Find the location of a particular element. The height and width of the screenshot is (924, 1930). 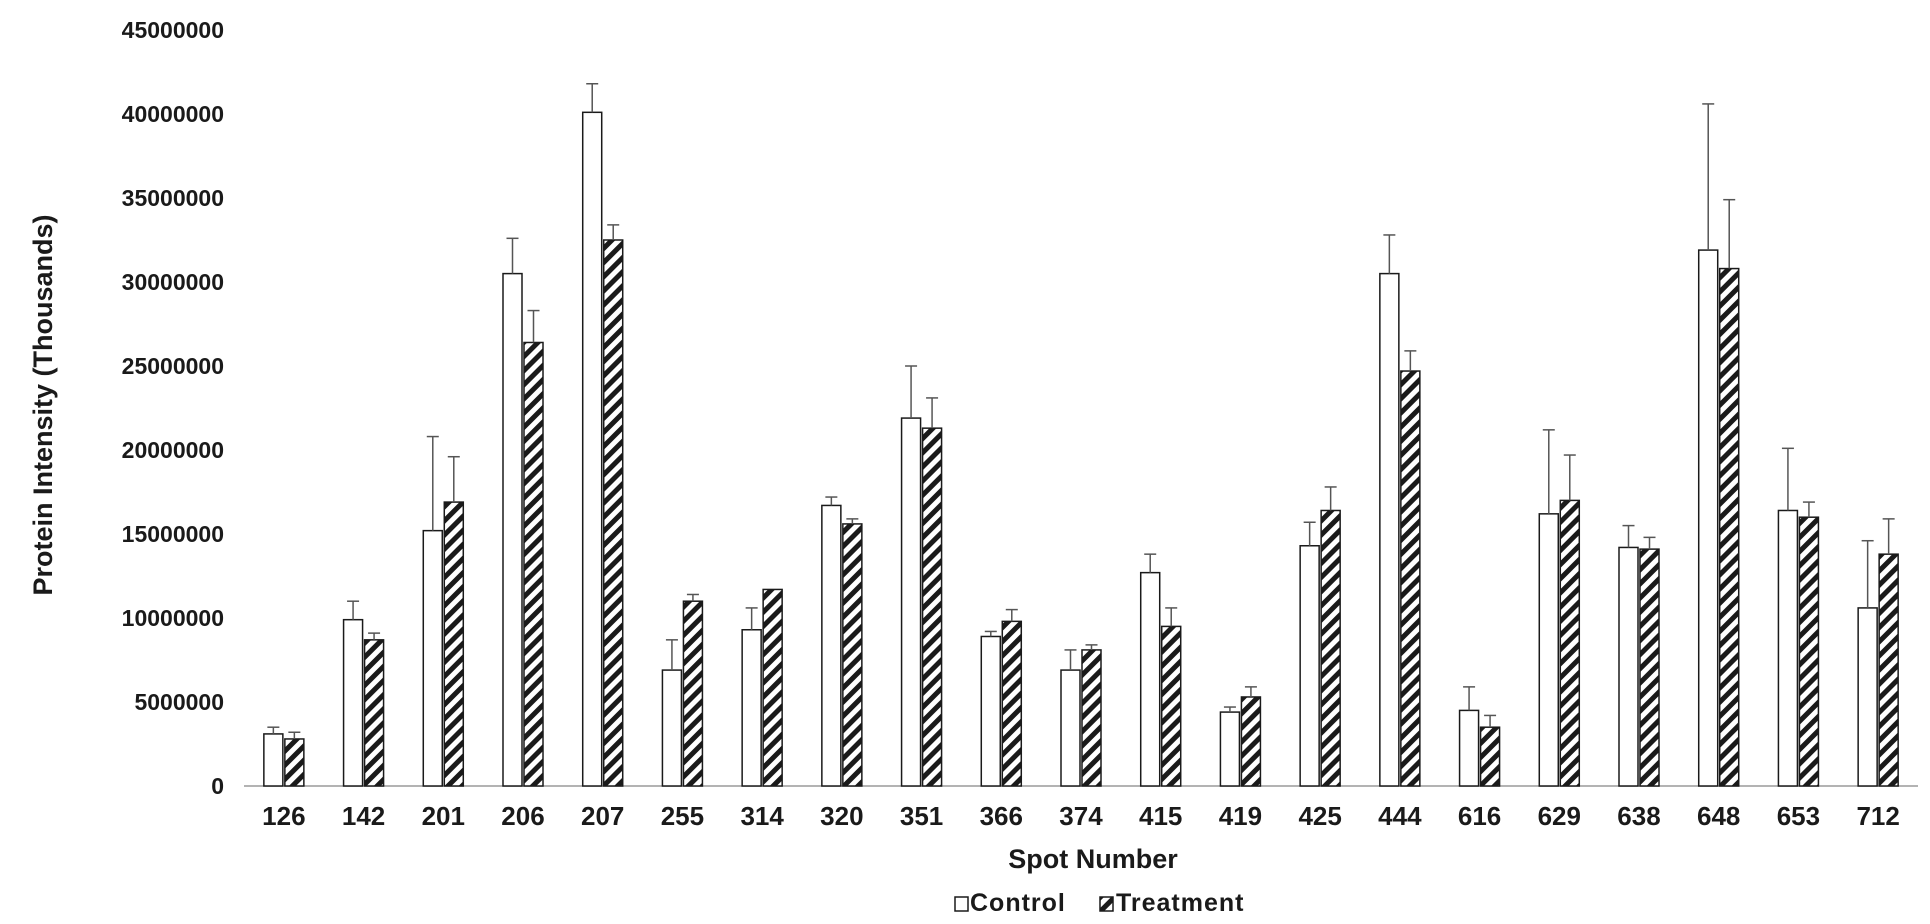

x-tick-label: 419 is located at coordinates (1240, 816).